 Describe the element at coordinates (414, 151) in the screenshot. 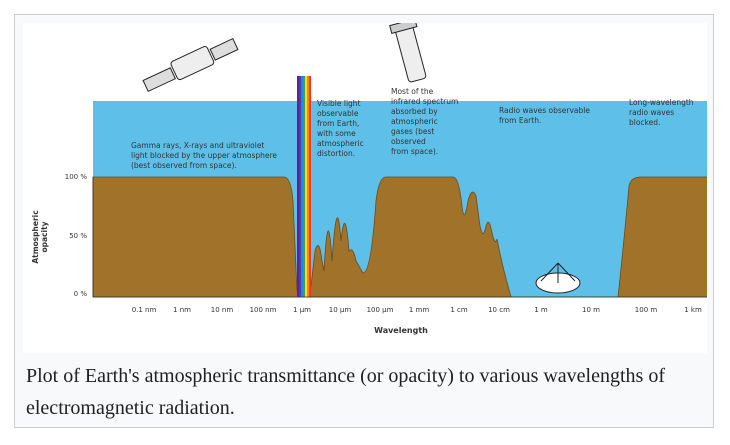

I see `annotation-line: from space).` at that location.